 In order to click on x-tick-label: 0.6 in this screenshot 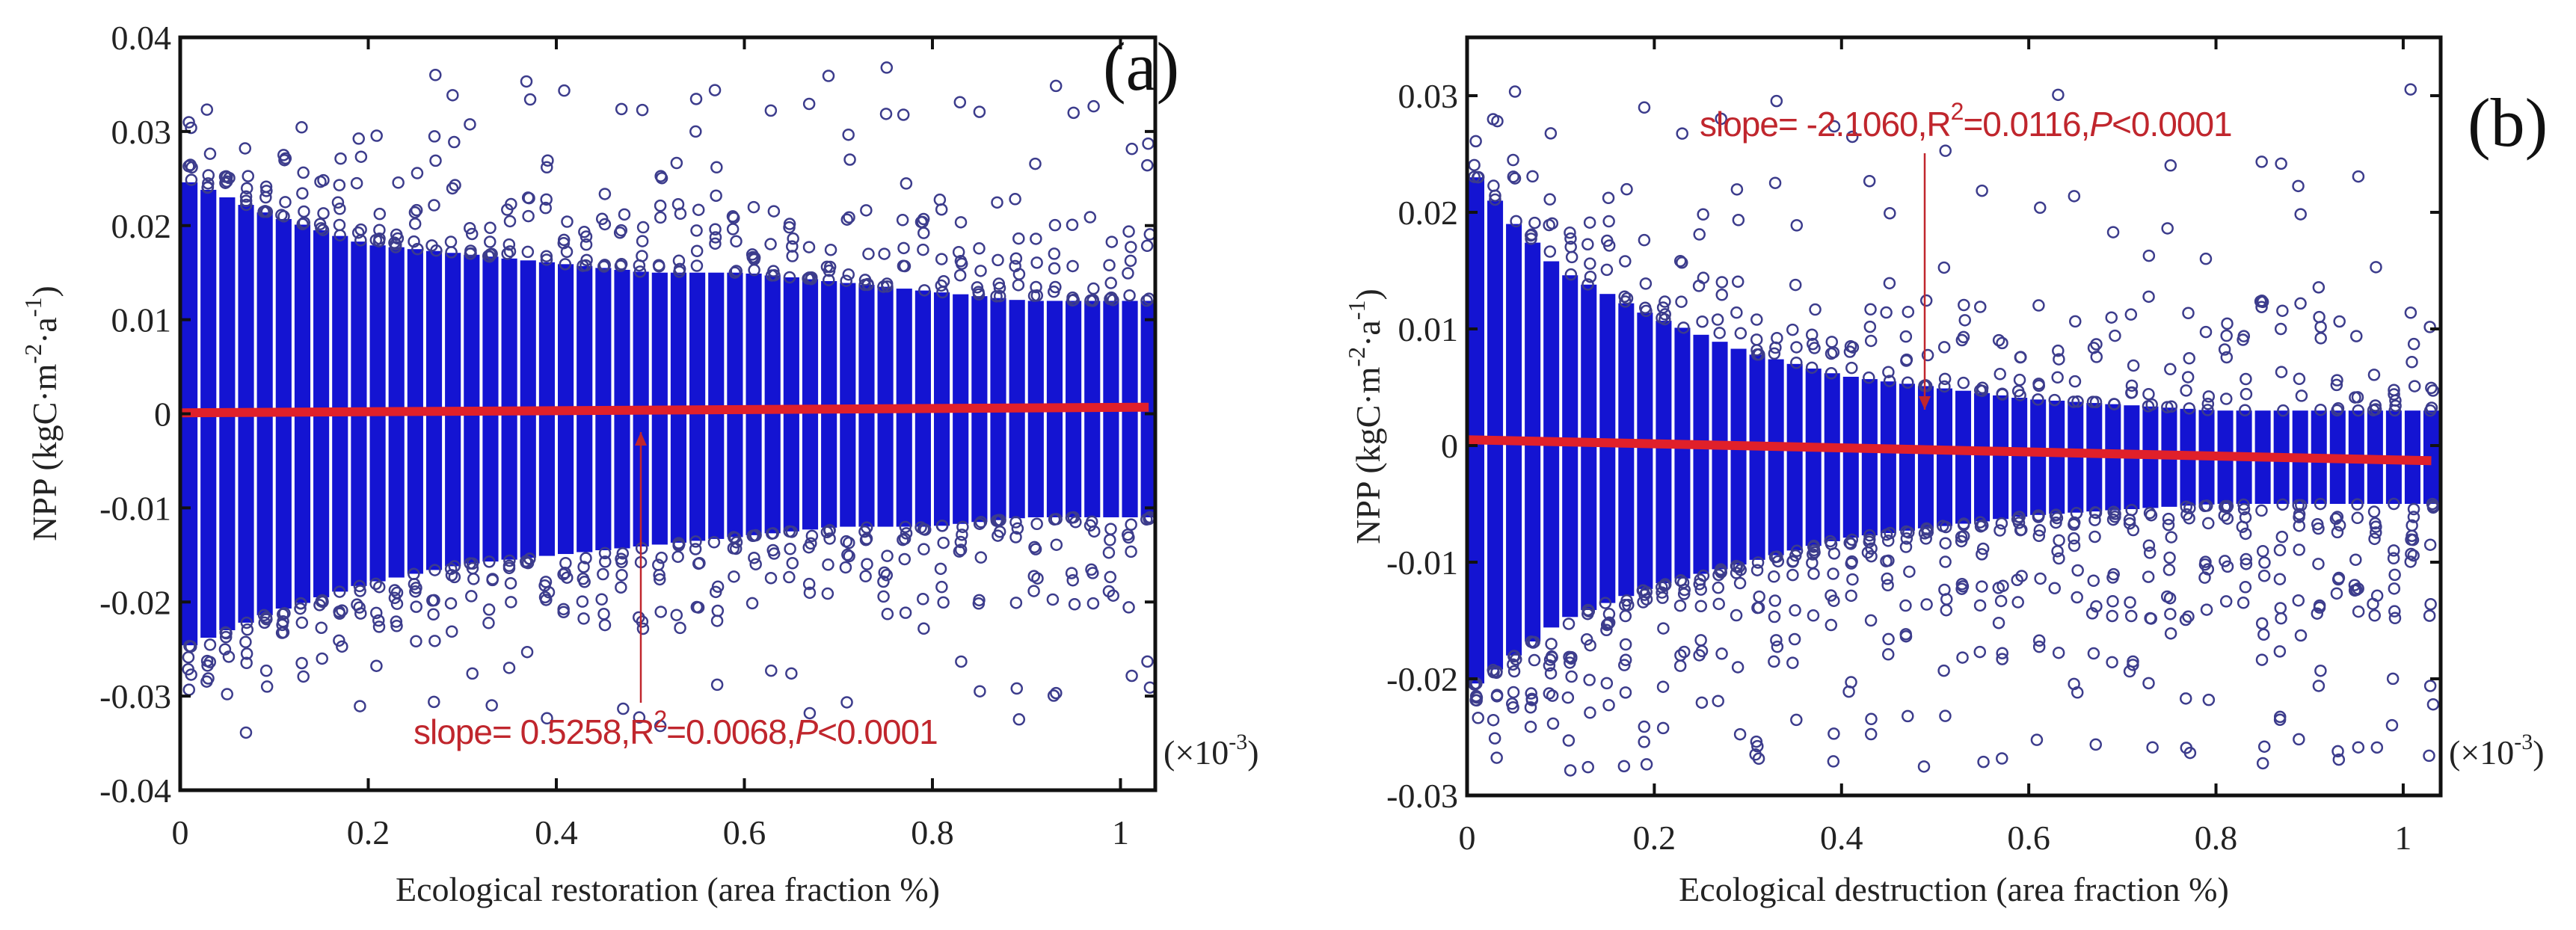, I will do `click(744, 832)`.